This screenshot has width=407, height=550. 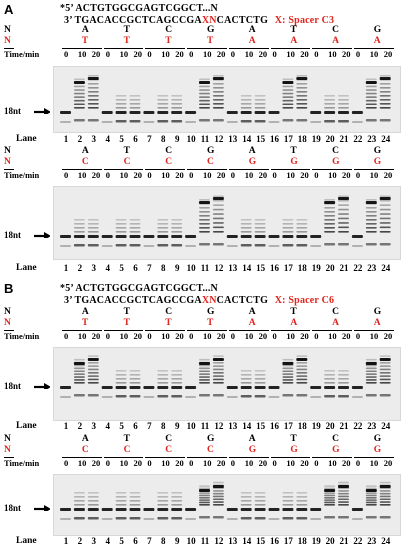 I want to click on base-label-red: C, so click(x=169, y=162).